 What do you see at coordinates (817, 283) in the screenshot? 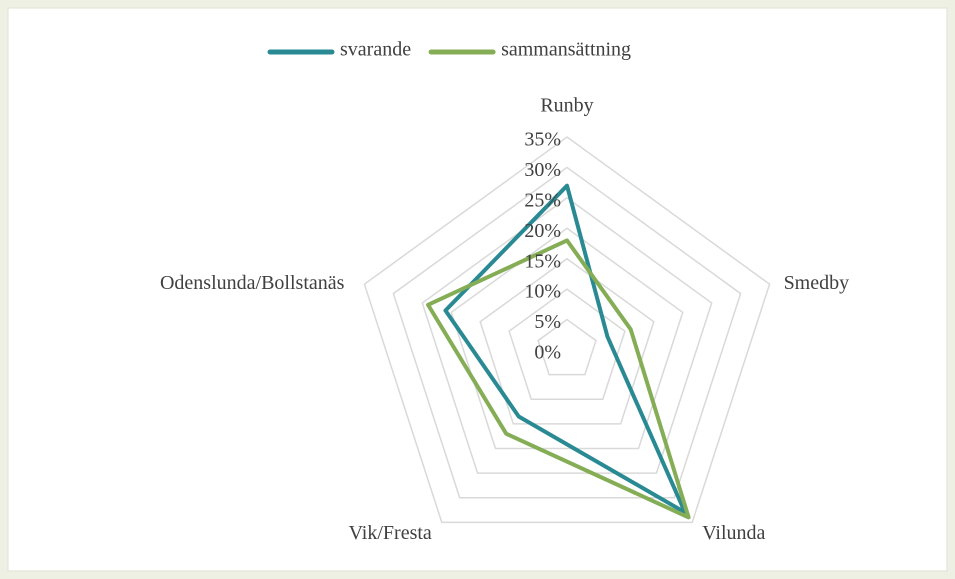
I see `category-label: Smedby` at bounding box center [817, 283].